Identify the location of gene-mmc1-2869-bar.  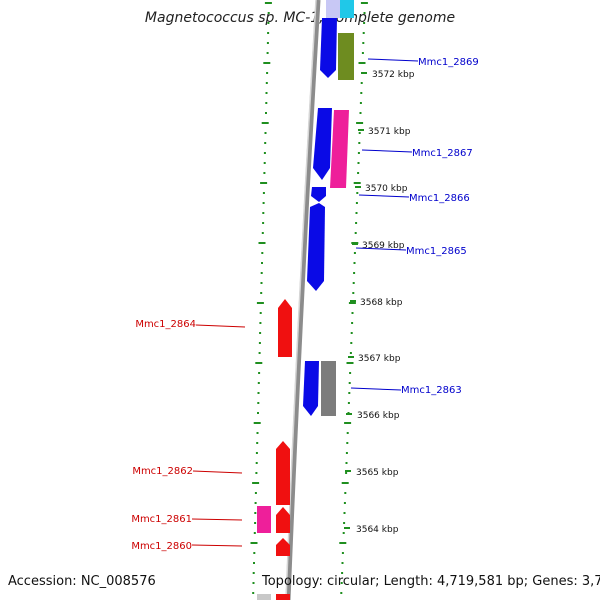
(346, 56).